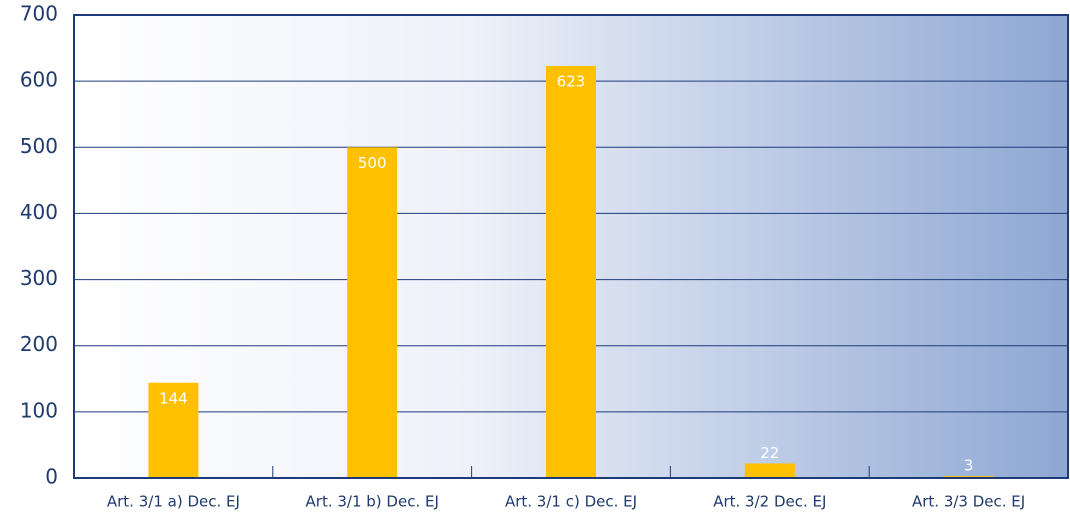 The height and width of the screenshot is (520, 1070). Describe the element at coordinates (769, 502) in the screenshot. I see `x-tick-label: Art. 3/2 Dec. EJ` at that location.